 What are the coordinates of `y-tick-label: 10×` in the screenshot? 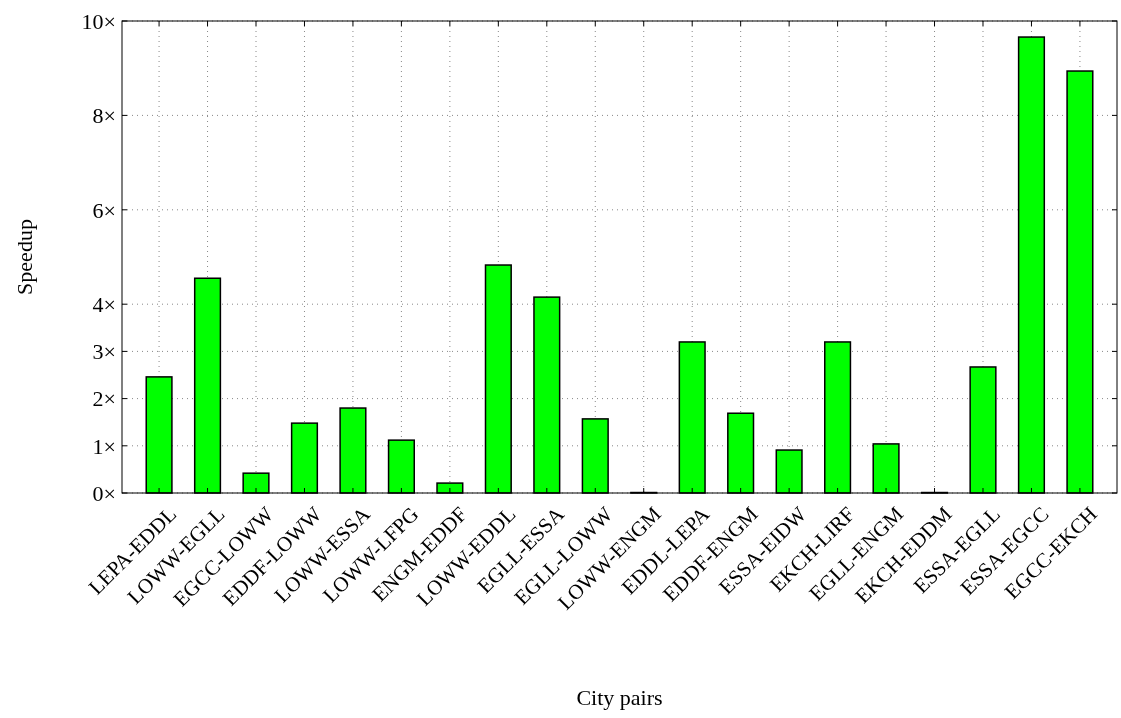 It's located at (98, 21).